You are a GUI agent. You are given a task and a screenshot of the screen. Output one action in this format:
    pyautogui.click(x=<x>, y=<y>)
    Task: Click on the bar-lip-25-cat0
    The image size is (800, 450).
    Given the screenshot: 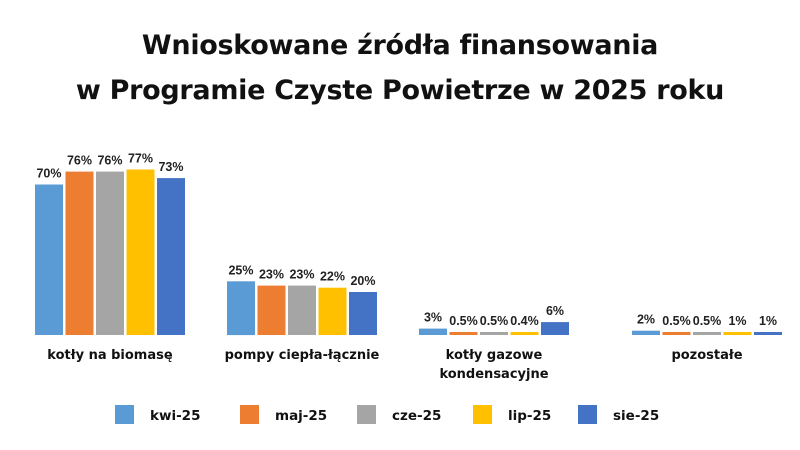 What is the action you would take?
    pyautogui.click(x=140, y=252)
    